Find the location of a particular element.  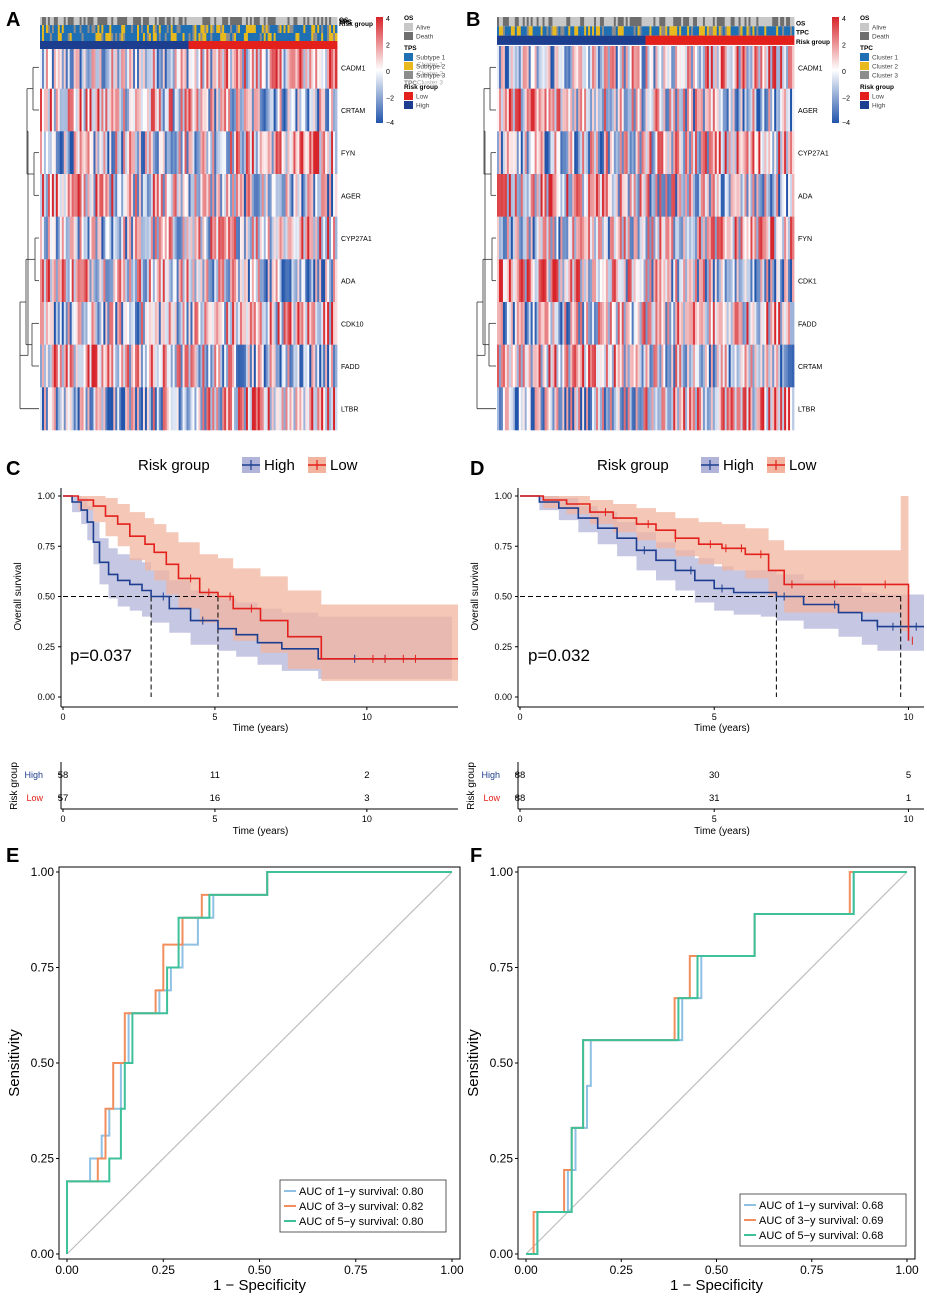

risk-count: 31 is located at coordinates (714, 798).